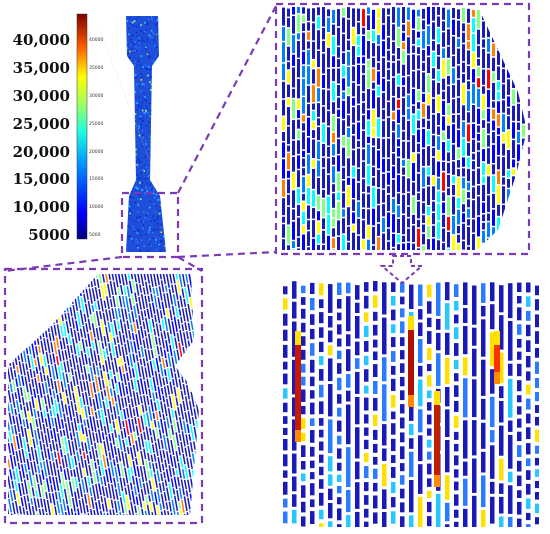 The width and height of the screenshot is (550, 534). Describe the element at coordinates (497, 378) in the screenshot. I see `strain-hotspot-halo` at that location.